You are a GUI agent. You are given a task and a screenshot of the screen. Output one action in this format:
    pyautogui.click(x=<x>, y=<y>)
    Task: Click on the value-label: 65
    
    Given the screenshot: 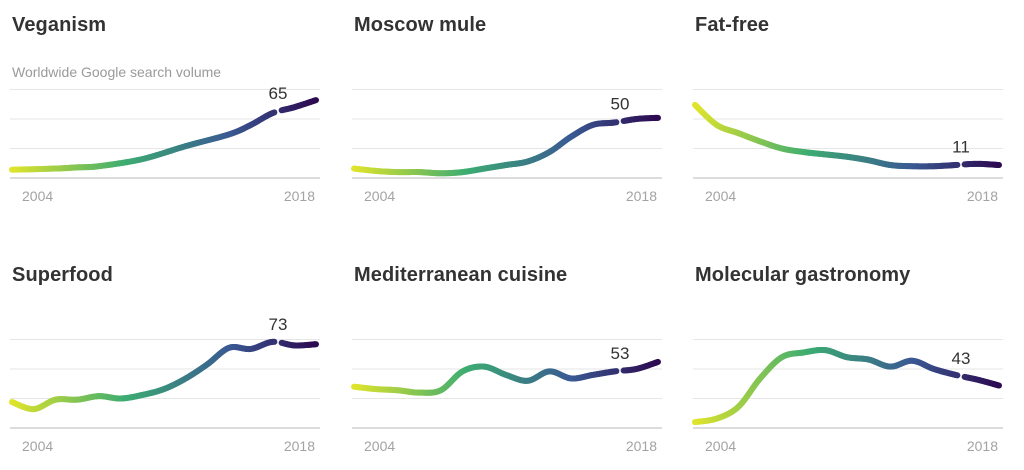 What is the action you would take?
    pyautogui.click(x=278, y=93)
    